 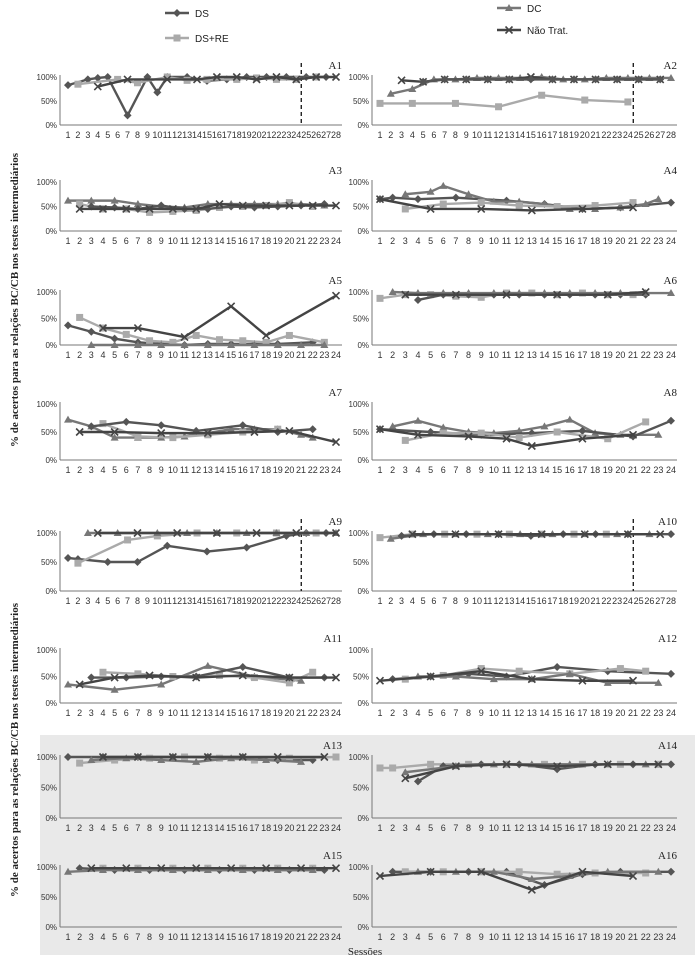 I want to click on x-tick-label: 26, so click(x=649, y=601).